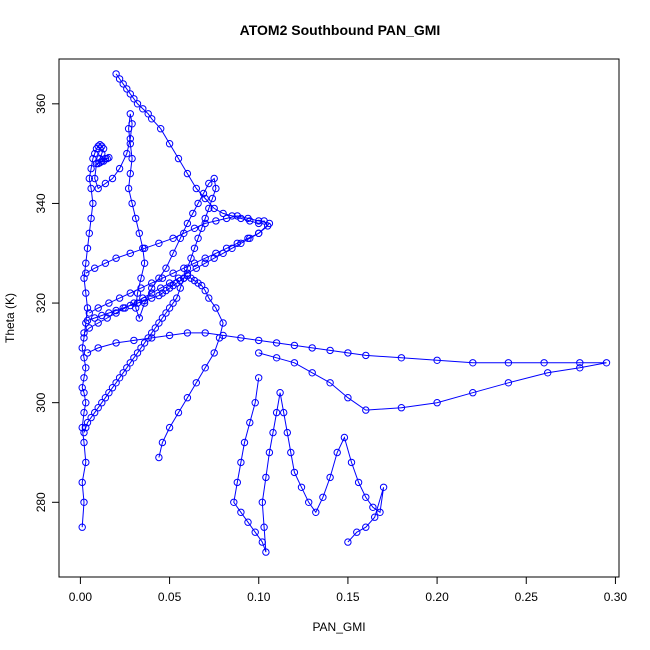 This screenshot has width=650, height=650. I want to click on y-tick-label: 300, so click(41, 402).